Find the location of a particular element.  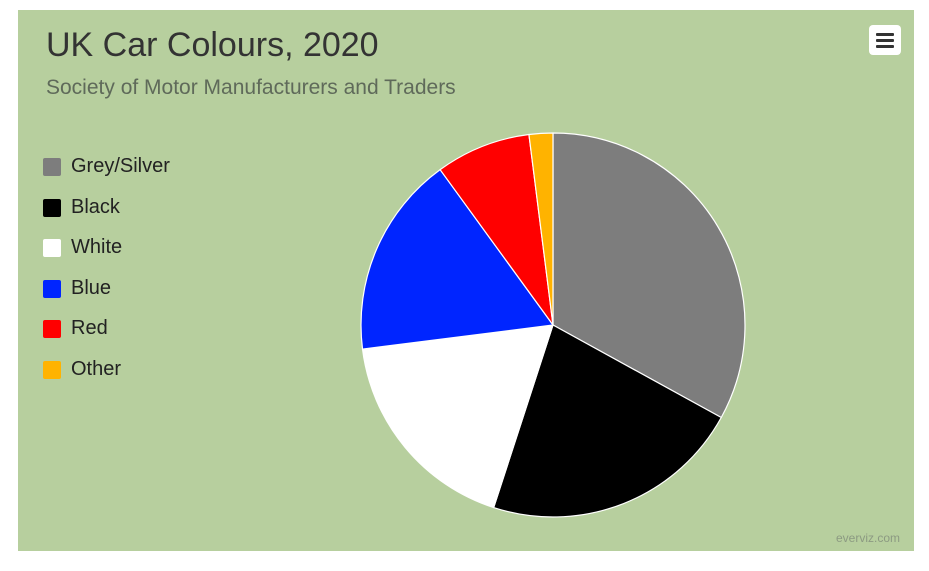

chart-title: UK Car Colours, 2020 is located at coordinates (212, 45).